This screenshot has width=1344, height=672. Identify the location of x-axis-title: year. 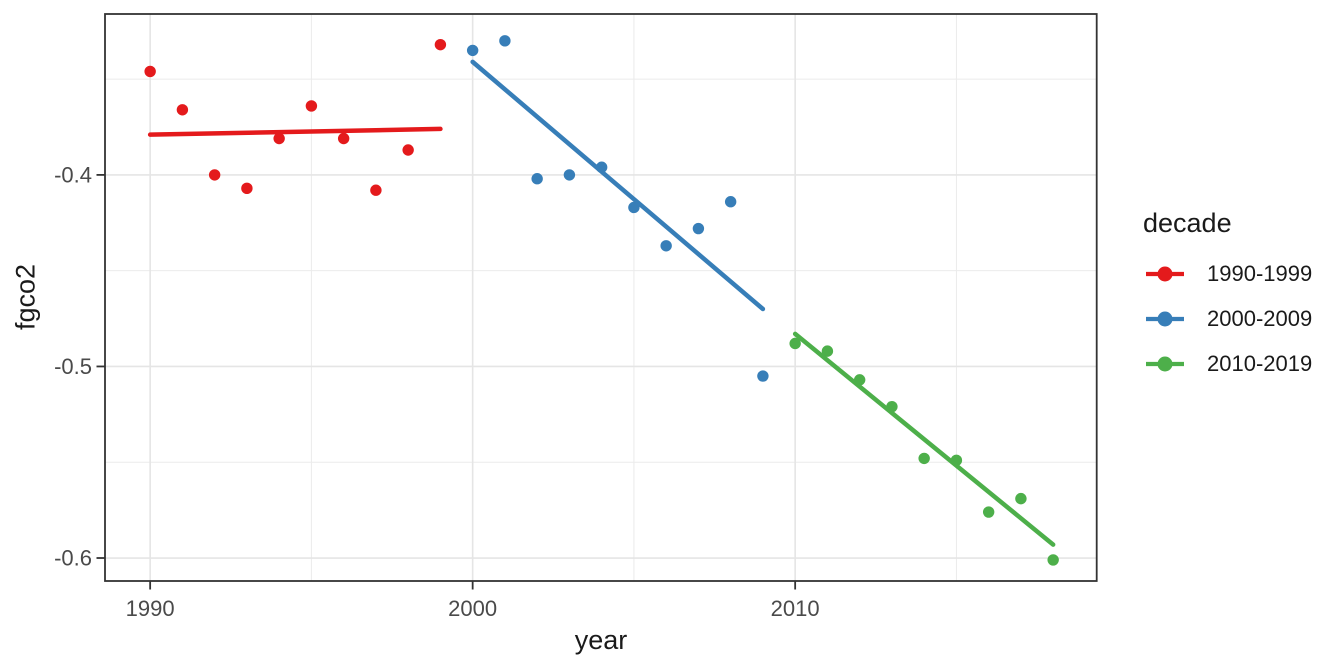
(601, 640).